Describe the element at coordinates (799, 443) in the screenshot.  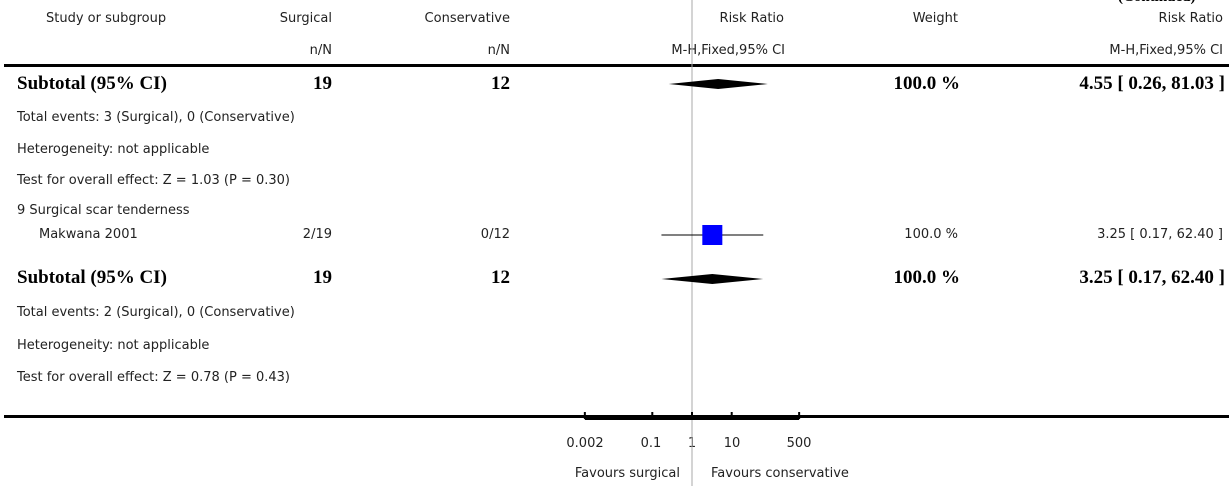
I see `tick-label: 500` at that location.